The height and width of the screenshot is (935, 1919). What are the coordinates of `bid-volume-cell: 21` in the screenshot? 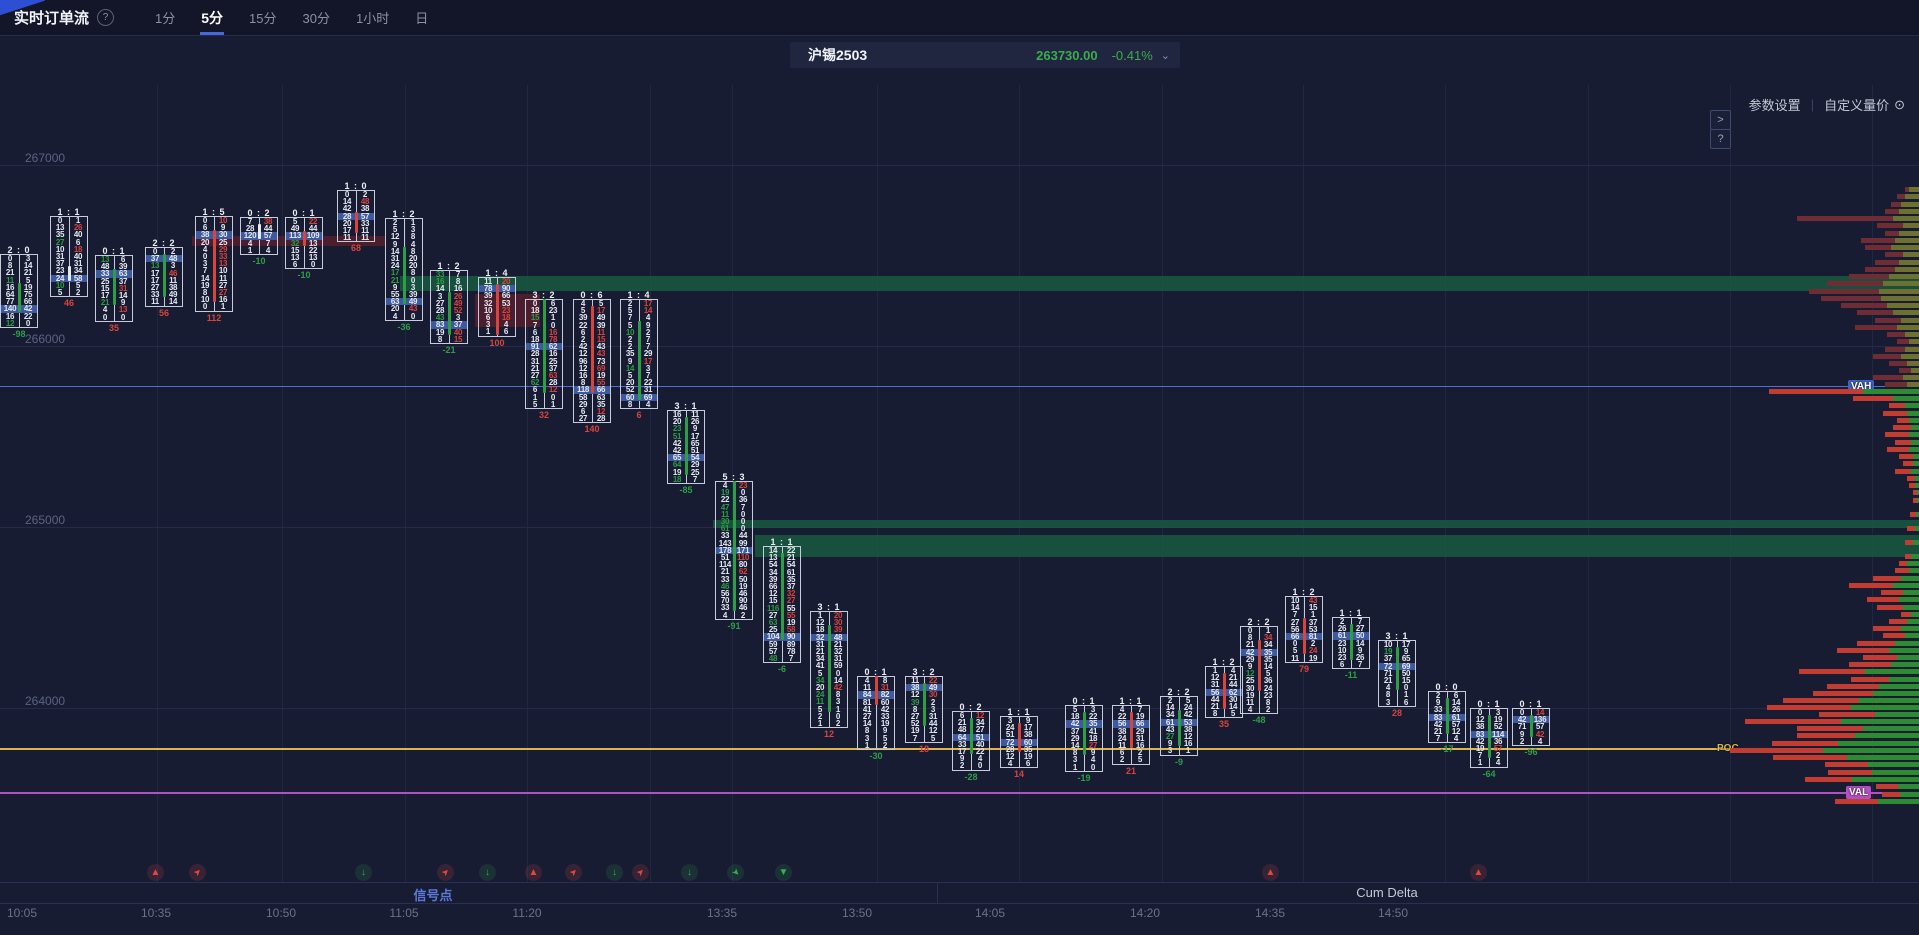 It's located at (535, 368).